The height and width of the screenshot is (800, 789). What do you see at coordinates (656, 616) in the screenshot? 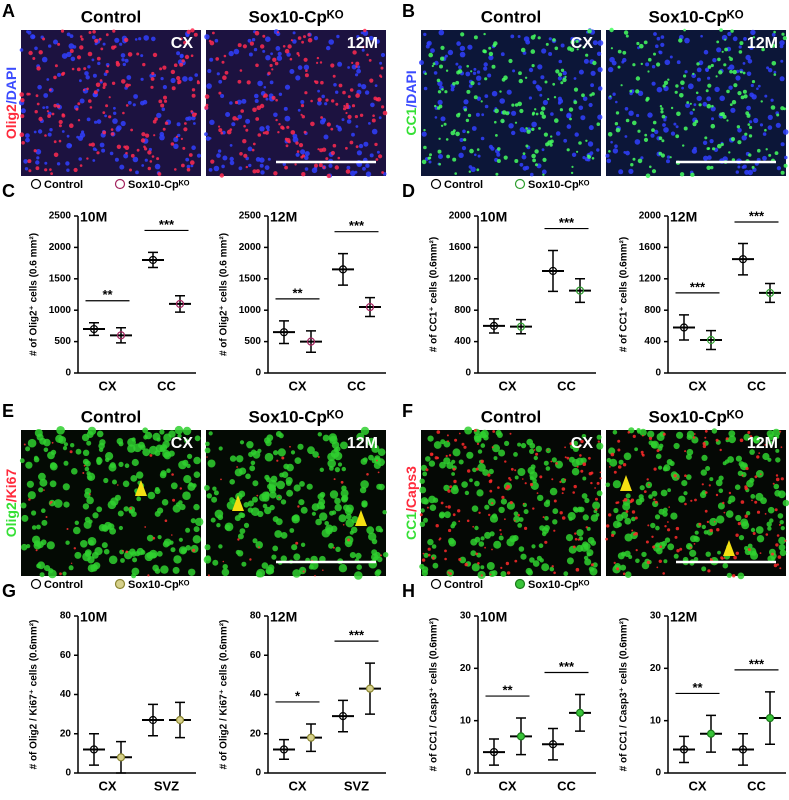
I see `y-tick-label: 30` at bounding box center [656, 616].